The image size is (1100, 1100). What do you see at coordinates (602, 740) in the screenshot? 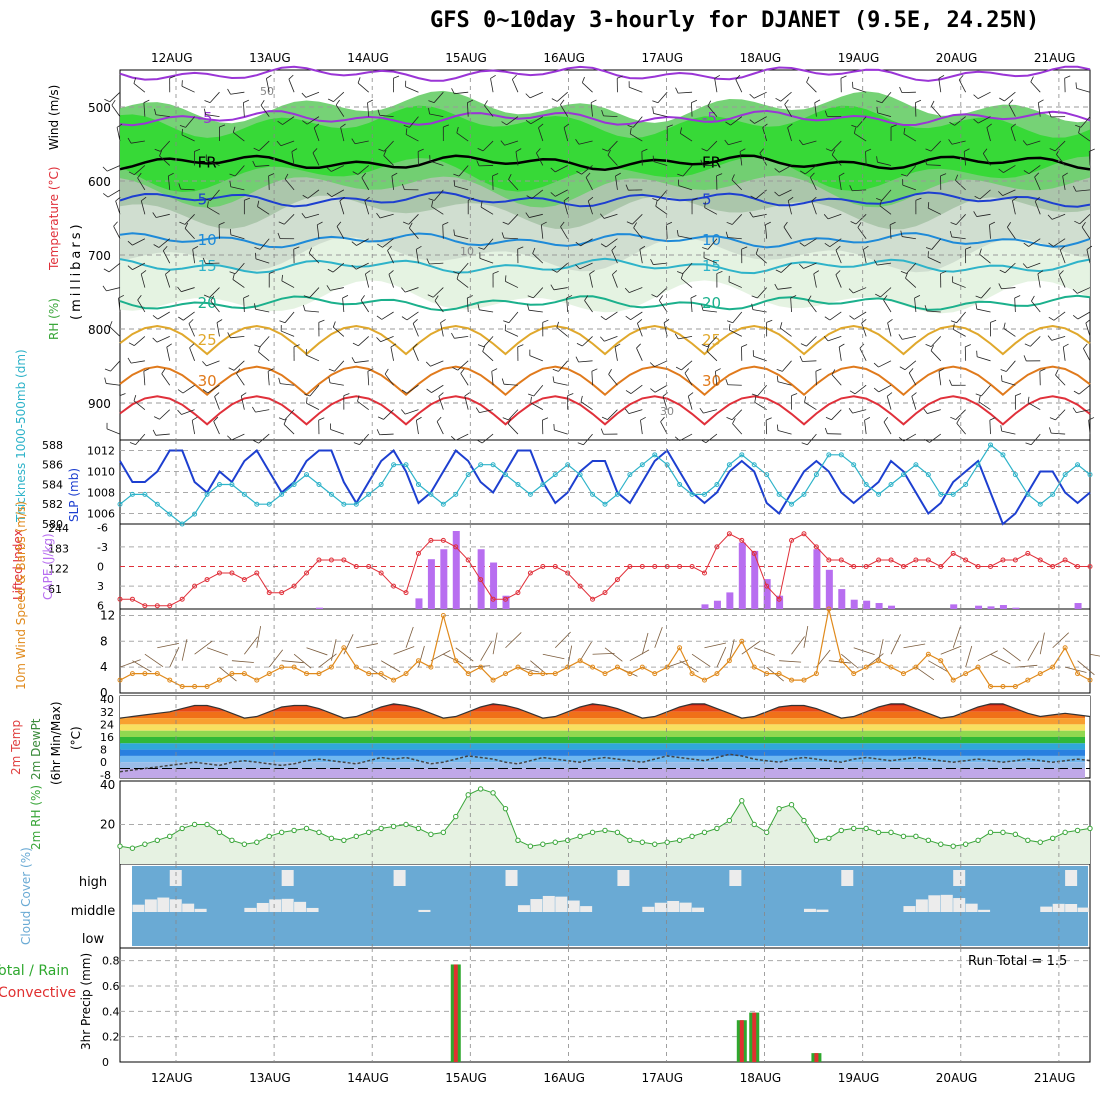
I see `temp-band` at bounding box center [602, 740].